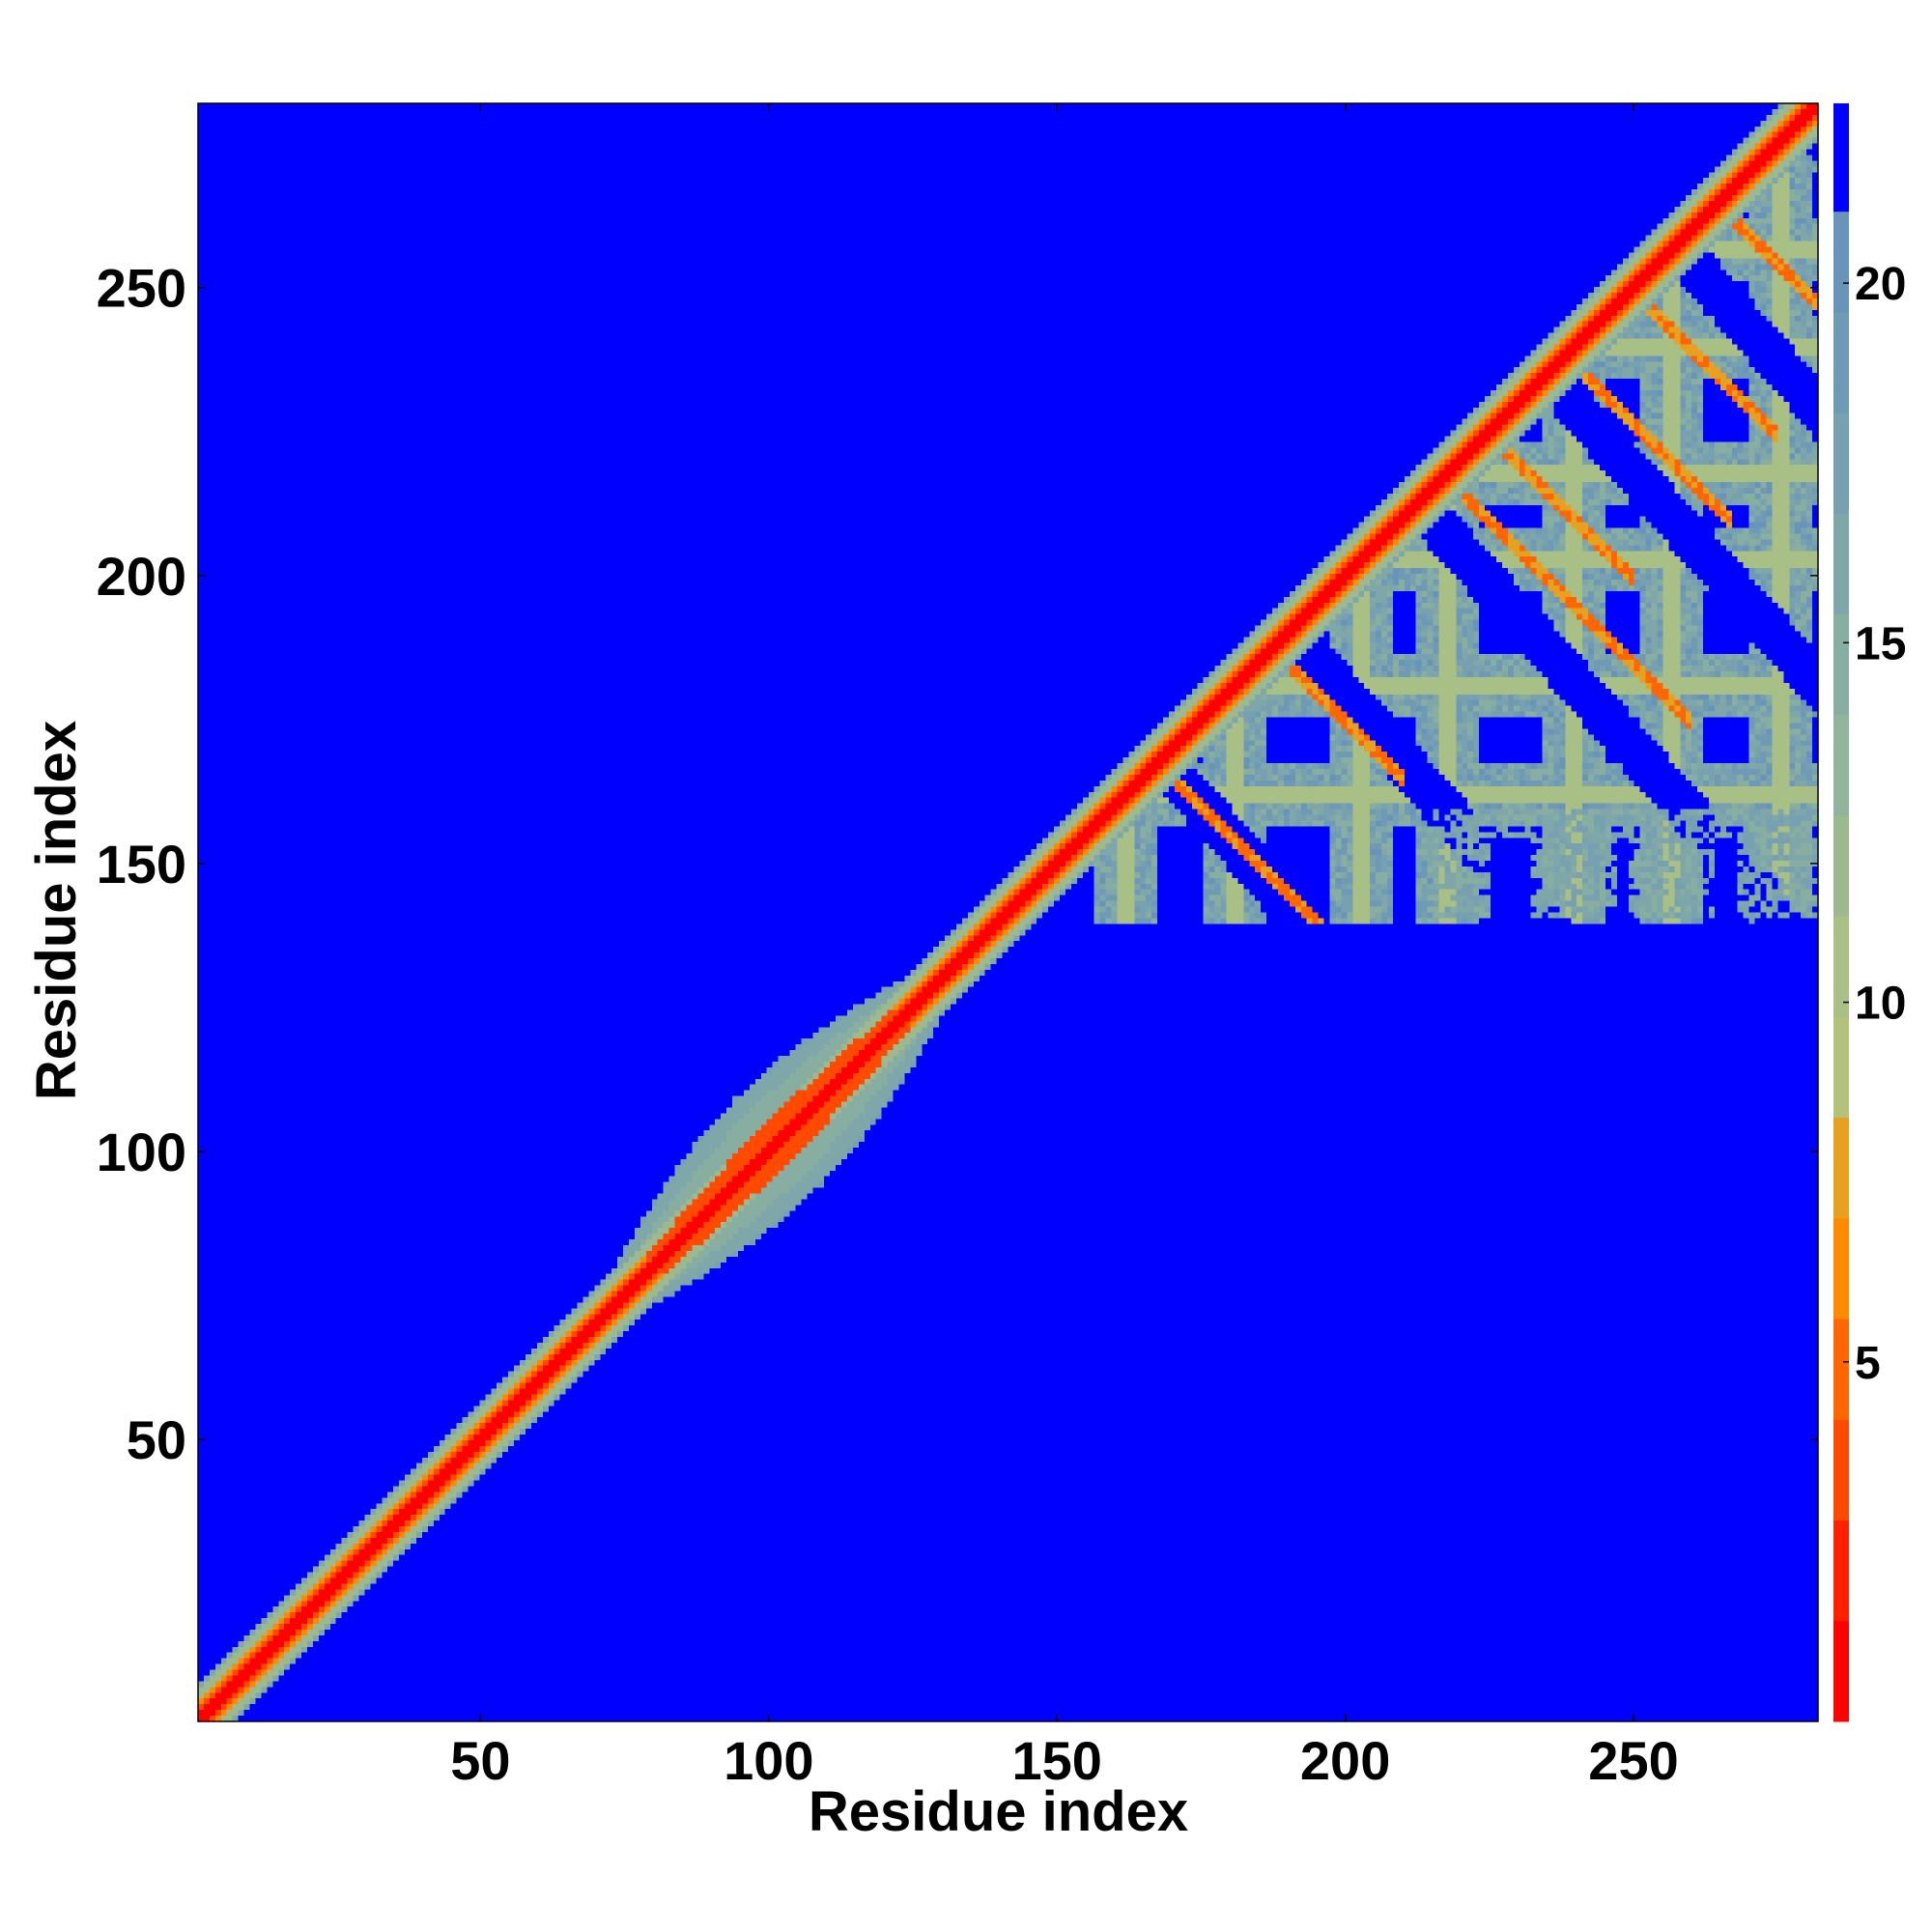  What do you see at coordinates (1345, 1760) in the screenshot?
I see `x-tick-label: 200` at bounding box center [1345, 1760].